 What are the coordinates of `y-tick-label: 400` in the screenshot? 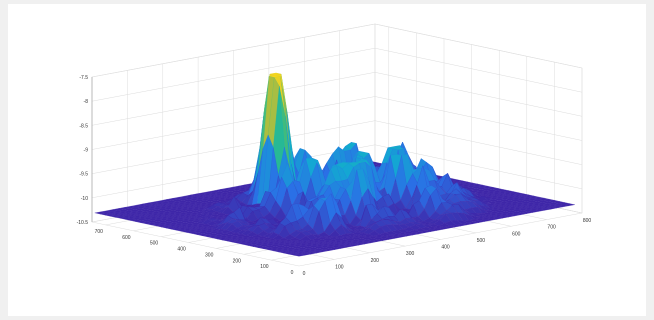 It's located at (181, 250).